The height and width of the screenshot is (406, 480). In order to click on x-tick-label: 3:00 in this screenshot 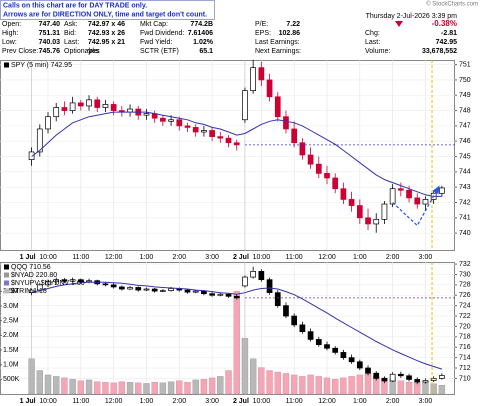, I will do `click(212, 401)`.